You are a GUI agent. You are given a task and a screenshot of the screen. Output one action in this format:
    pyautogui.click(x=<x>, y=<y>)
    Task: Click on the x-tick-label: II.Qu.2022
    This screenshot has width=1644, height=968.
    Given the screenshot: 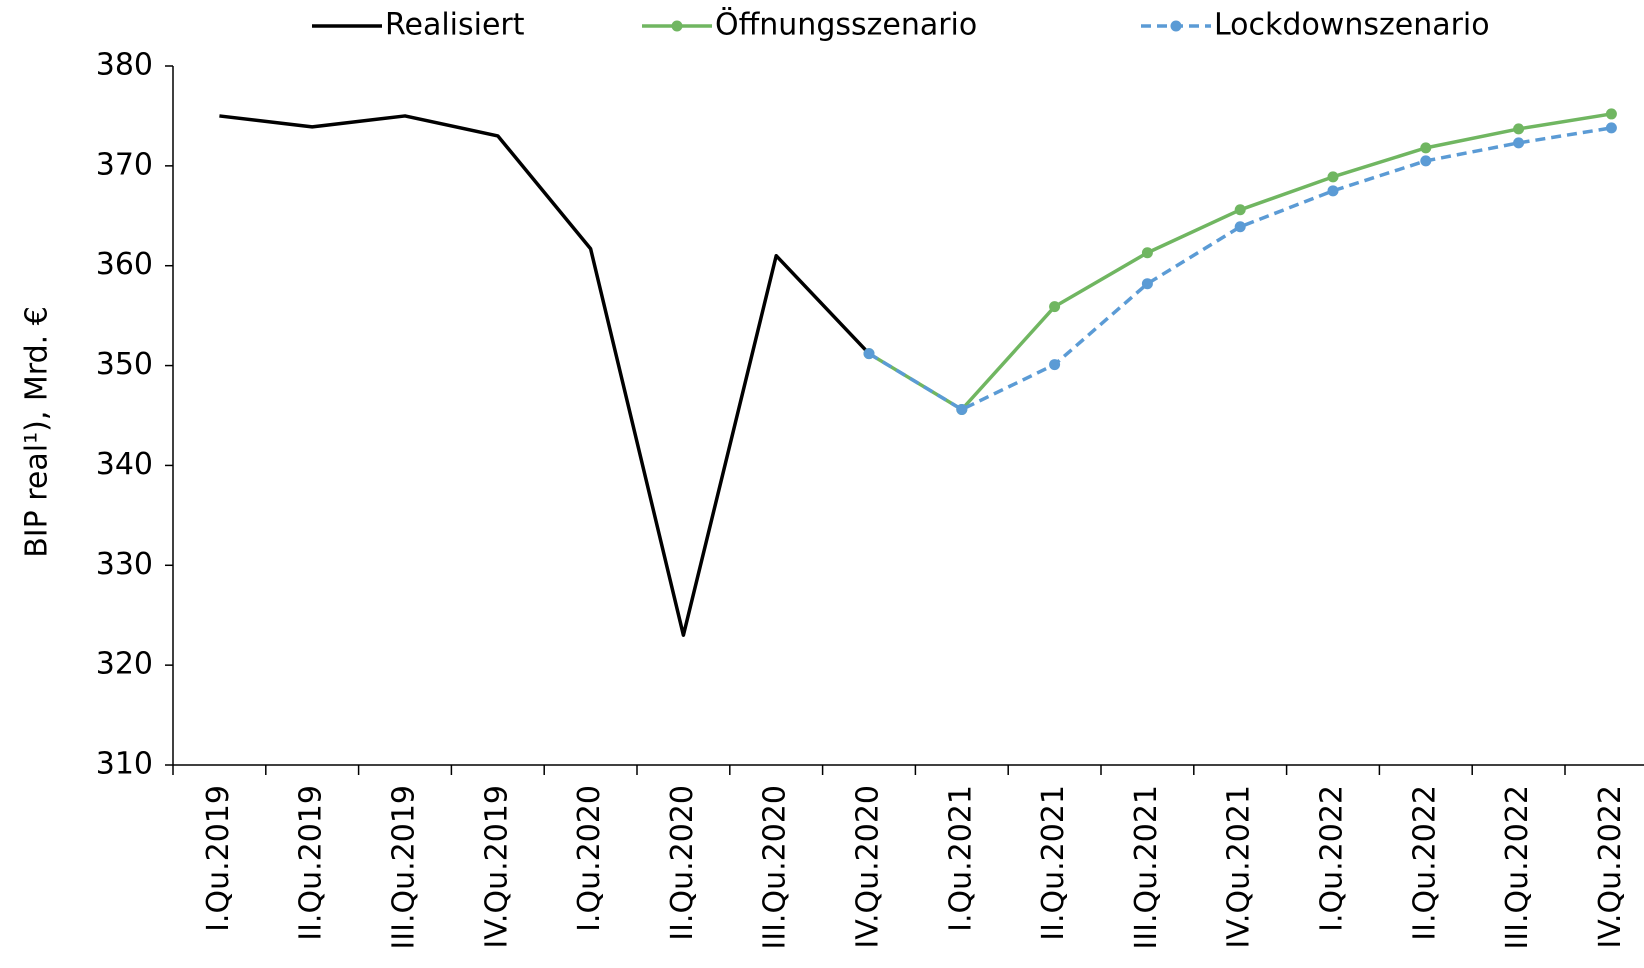 What is the action you would take?
    pyautogui.click(x=1424, y=863)
    